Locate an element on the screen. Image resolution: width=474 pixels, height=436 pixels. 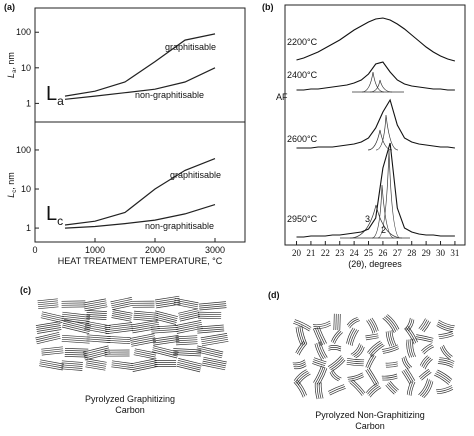
x-axis-label: HEAT TREATMENT TEMPERATURE, °C is located at coordinates (140, 261).